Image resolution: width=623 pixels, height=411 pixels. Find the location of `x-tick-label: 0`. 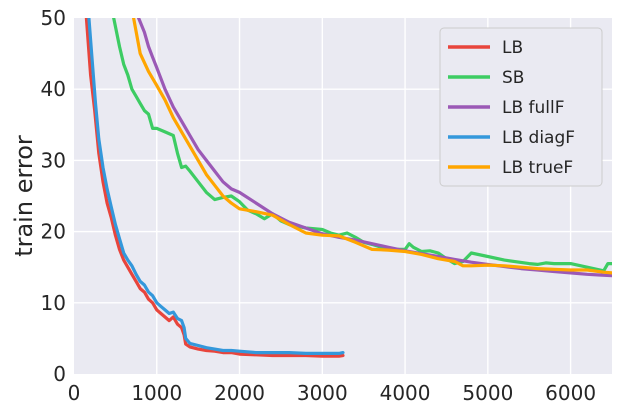

x-tick-label: 0 is located at coordinates (74, 393).